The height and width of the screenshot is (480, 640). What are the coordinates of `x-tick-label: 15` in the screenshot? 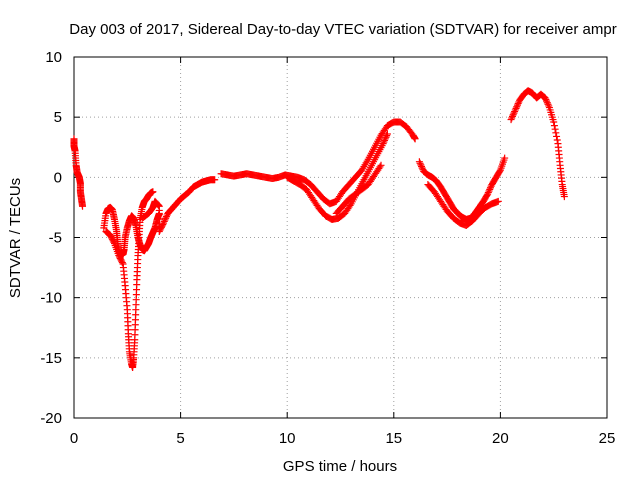 It's located at (393, 438).